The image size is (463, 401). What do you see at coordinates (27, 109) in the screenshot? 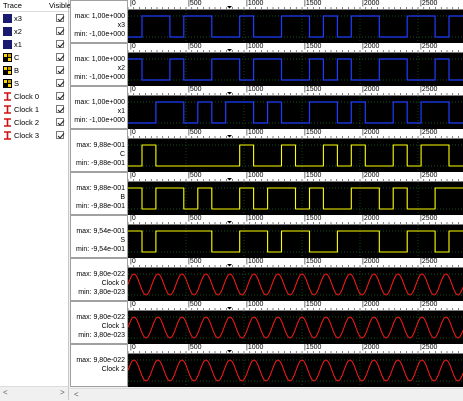
I see `trace-label: Clock 1` at bounding box center [27, 109].